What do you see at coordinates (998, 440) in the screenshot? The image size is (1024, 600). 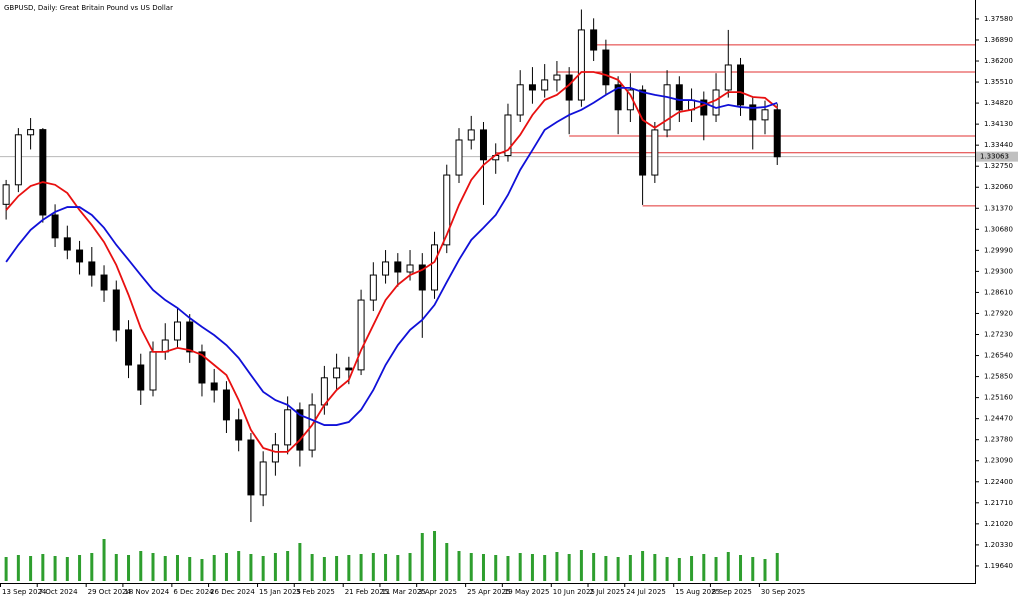 I see `y-tick-label: 1.23780` at bounding box center [998, 440].